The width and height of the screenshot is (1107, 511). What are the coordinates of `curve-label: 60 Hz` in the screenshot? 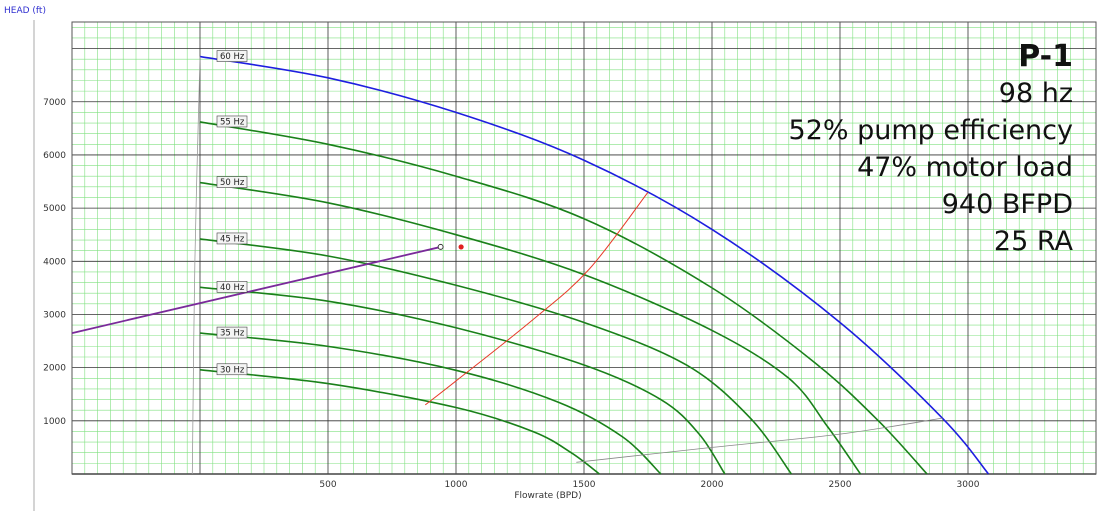 It's located at (232, 57).